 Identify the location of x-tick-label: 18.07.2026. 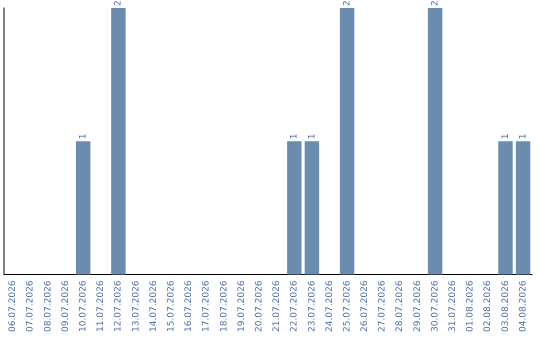
(224, 306).